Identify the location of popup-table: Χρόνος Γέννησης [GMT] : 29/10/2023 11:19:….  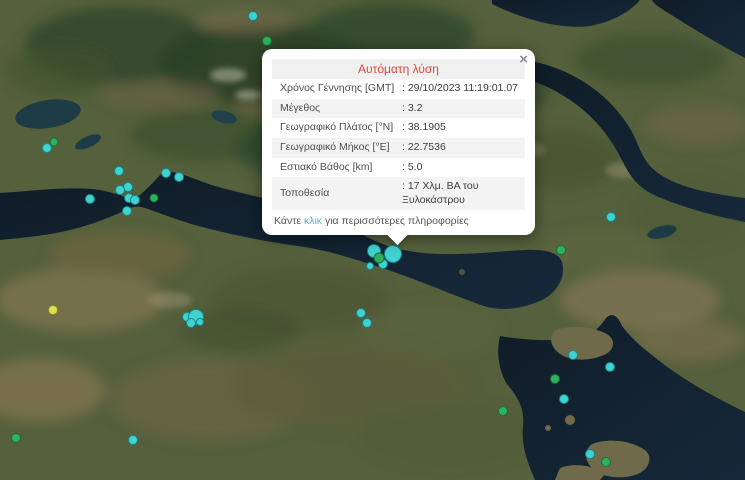
(398, 145).